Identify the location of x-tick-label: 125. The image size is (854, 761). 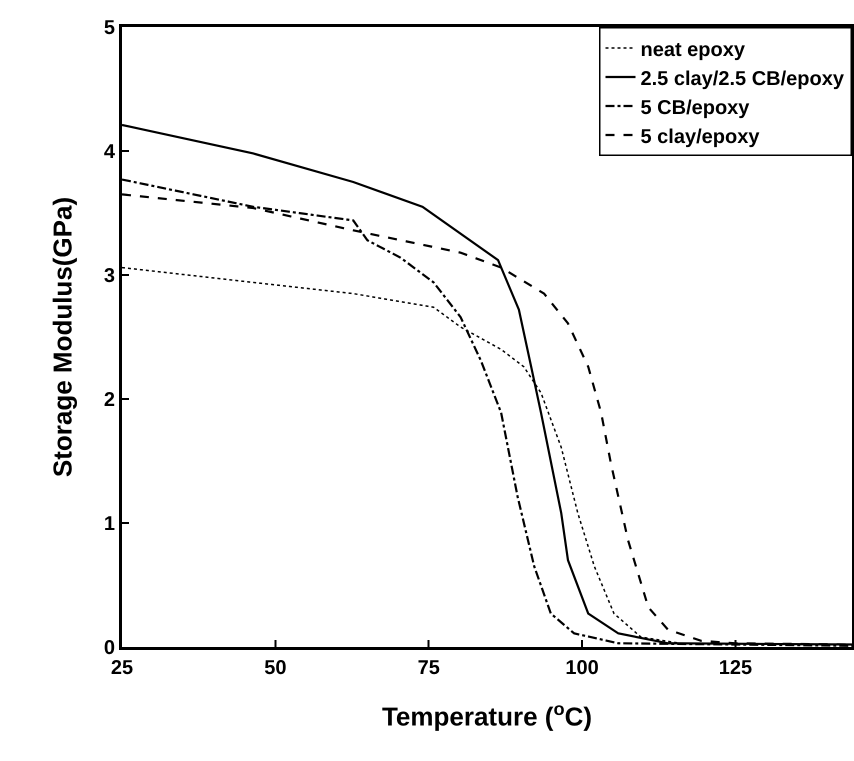
(735, 668).